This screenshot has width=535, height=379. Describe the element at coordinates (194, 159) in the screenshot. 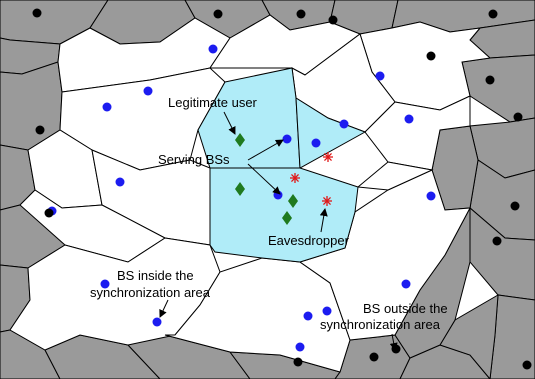

I see `serving-bss-label: Serving BSs` at that location.